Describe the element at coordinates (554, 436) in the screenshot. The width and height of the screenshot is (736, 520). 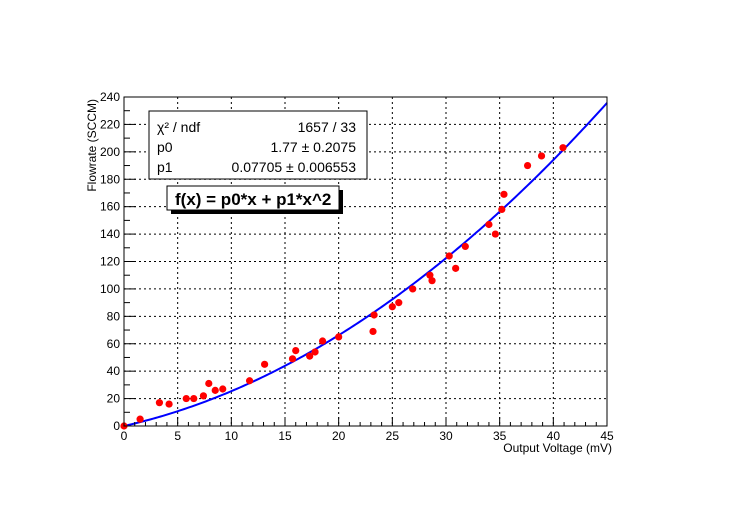
I see `x-tick-label: 40` at that location.